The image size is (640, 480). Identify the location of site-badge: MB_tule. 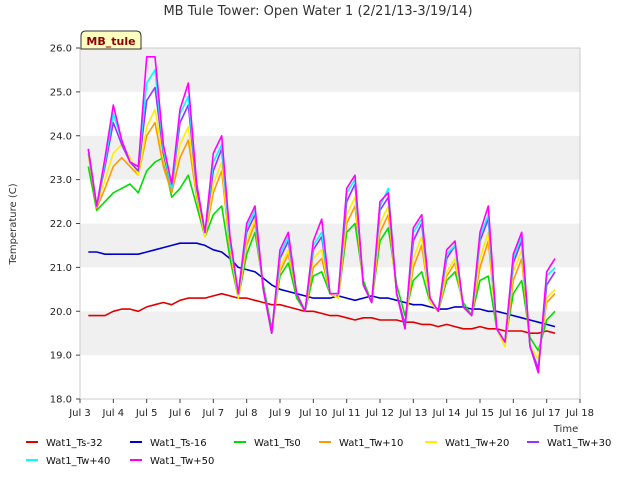
(111, 40).